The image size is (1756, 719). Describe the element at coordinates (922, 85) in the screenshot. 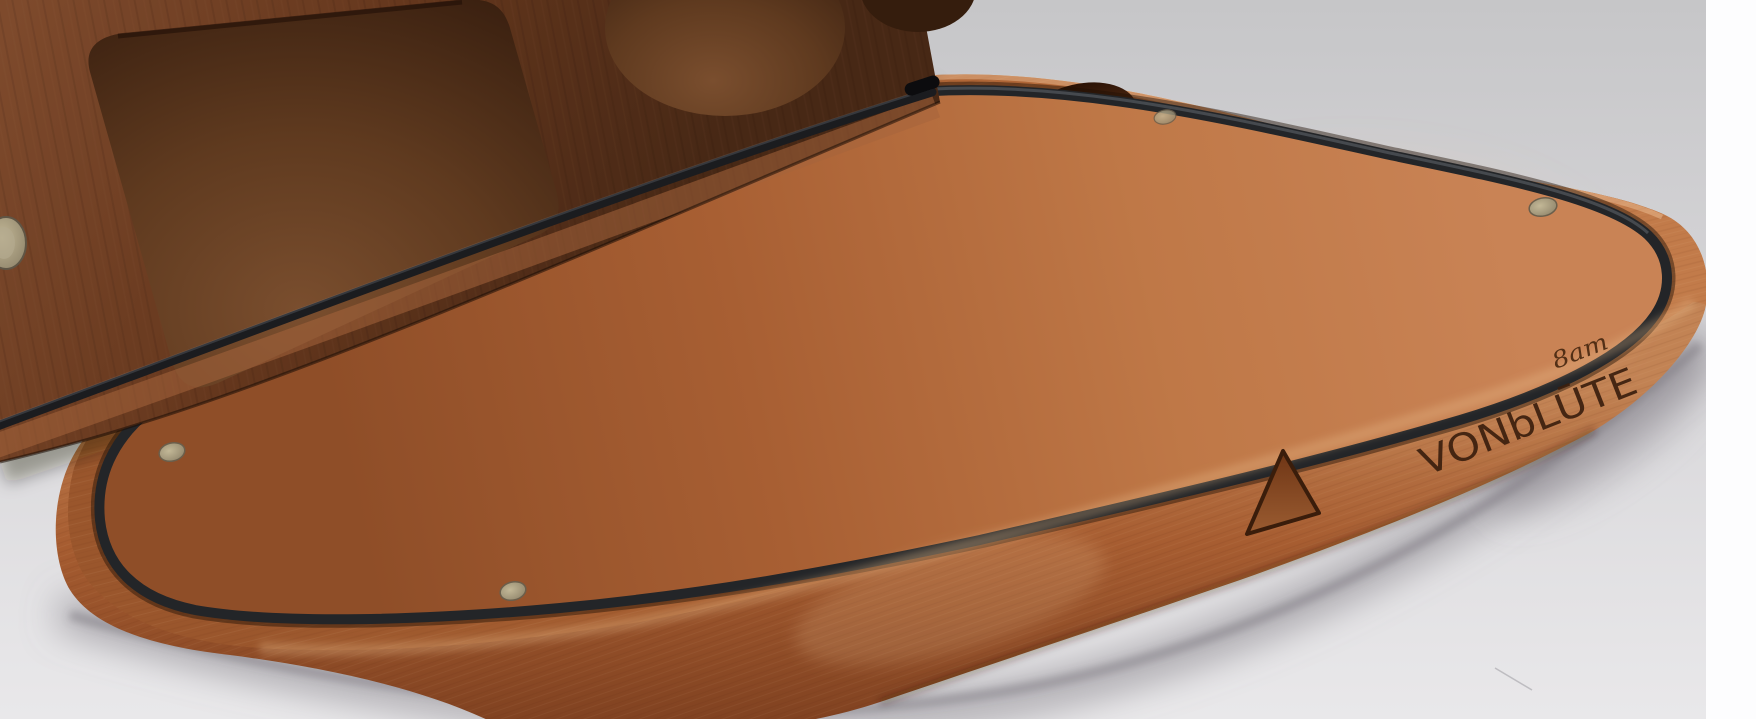

I see `hinge-slot` at that location.